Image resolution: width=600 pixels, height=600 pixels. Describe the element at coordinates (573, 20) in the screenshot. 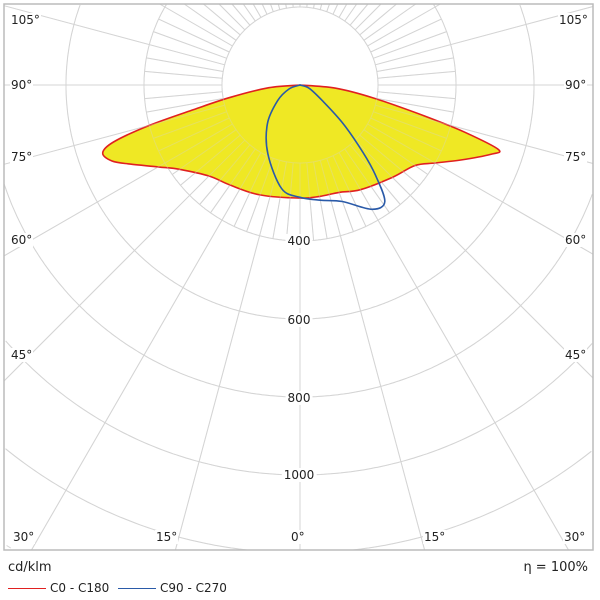

I see `angle-label-right-105: 105°` at that location.